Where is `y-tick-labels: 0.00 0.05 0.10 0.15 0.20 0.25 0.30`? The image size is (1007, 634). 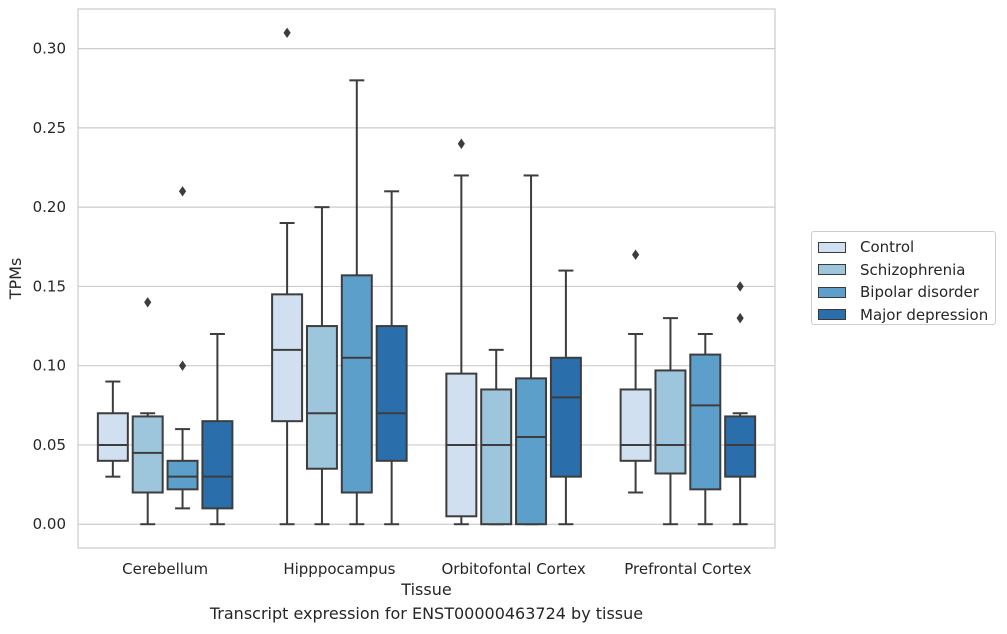
y-tick-labels: 0.00 0.05 0.10 0.15 0.20 0.25 0.30 is located at coordinates (49, 287).